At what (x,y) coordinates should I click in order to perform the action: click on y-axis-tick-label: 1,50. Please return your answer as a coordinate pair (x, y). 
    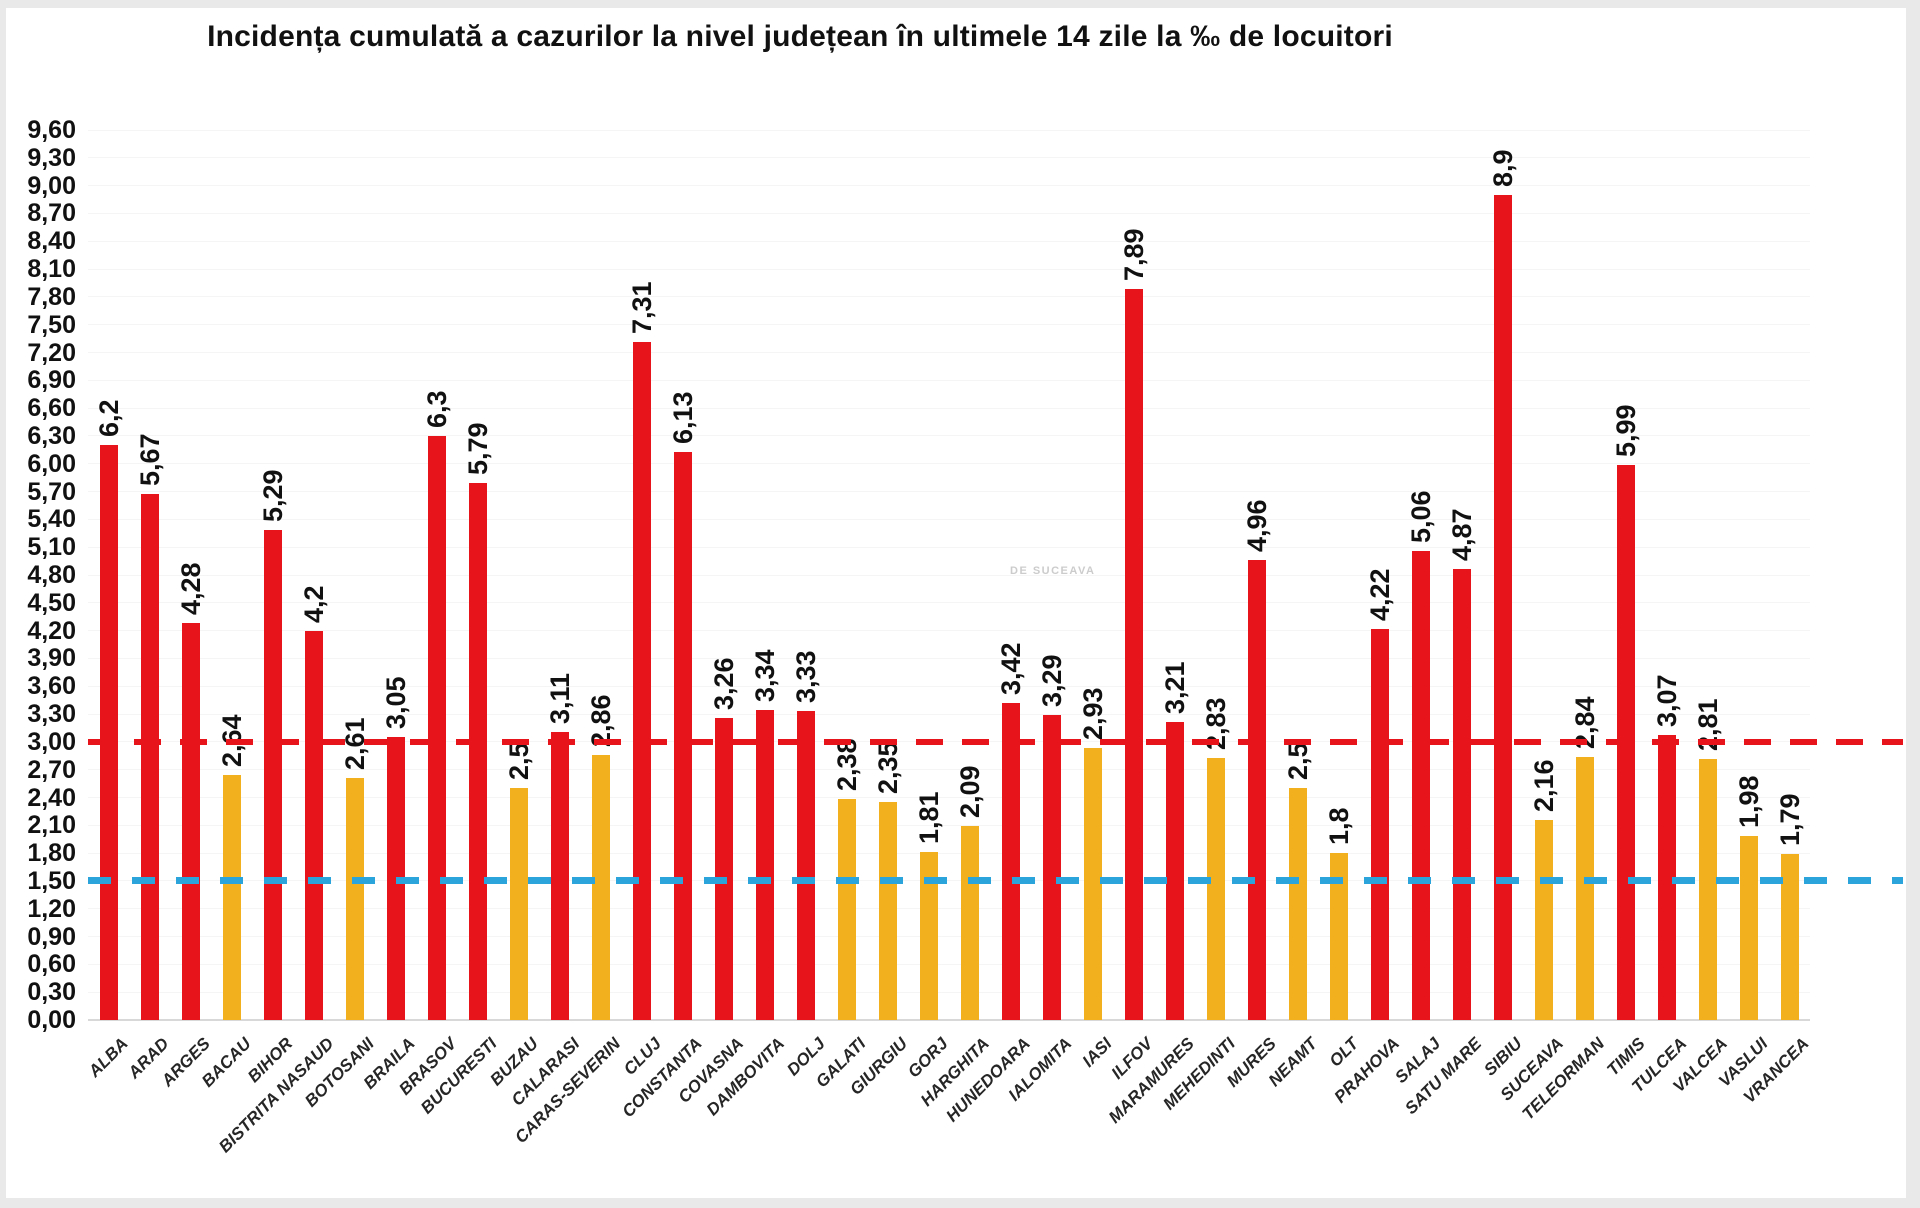
    Looking at the image, I should click on (51, 880).